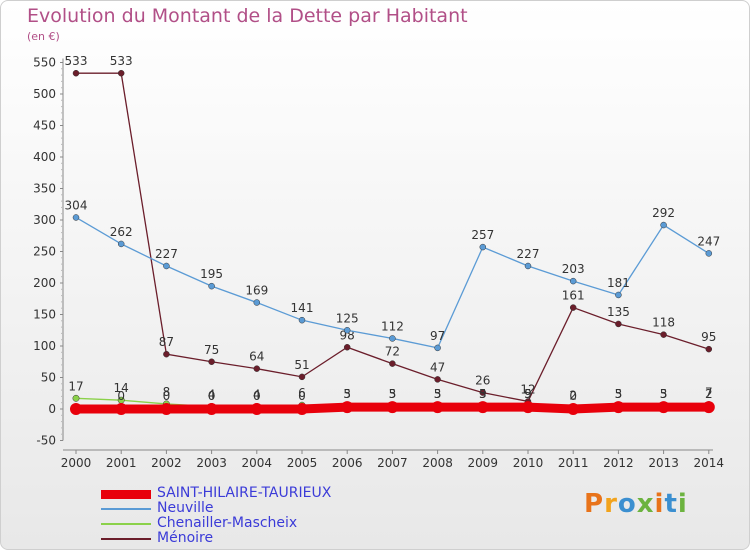 The height and width of the screenshot is (550, 750). I want to click on data-label: 6, so click(302, 393).